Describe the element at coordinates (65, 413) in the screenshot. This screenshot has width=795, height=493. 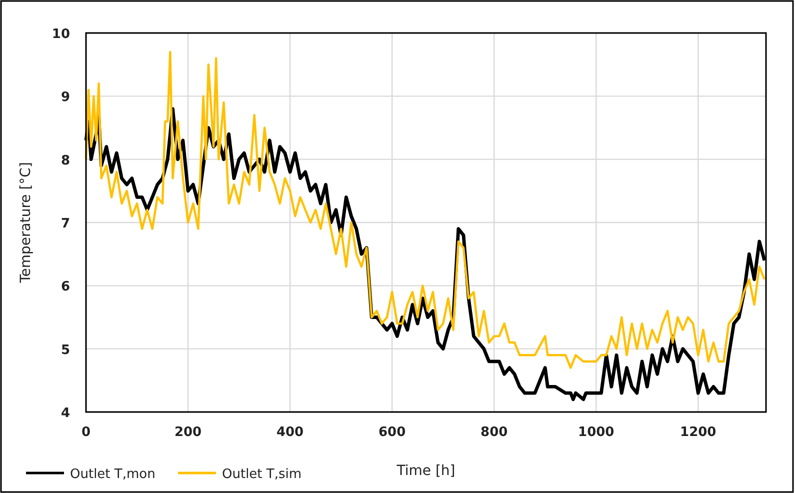
I see `y-tick-label: 4` at that location.